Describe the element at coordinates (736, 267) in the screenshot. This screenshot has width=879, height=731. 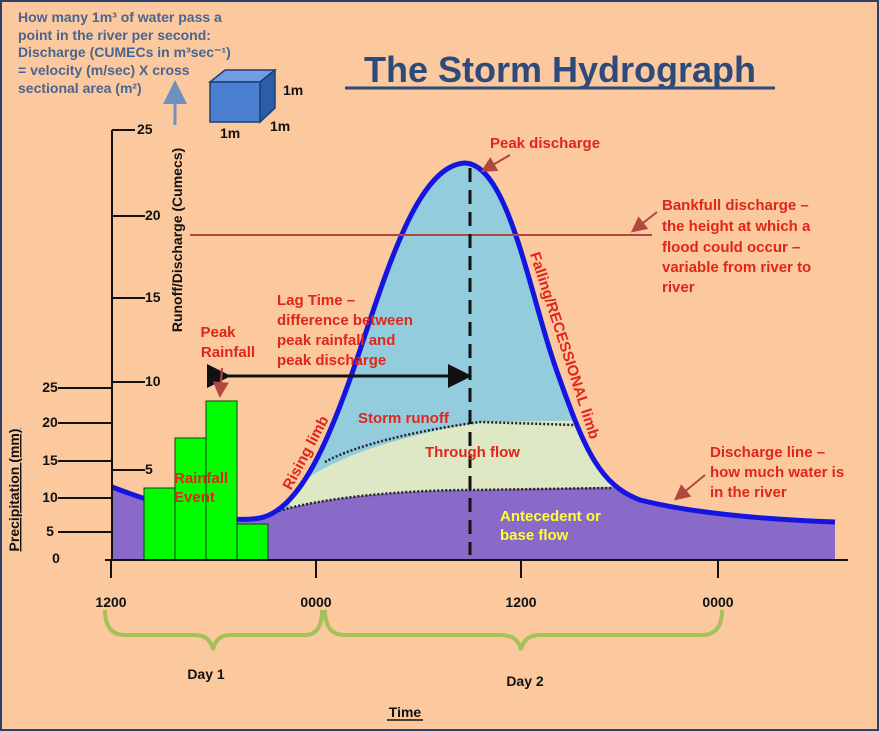
I see `label: variable from river to` at that location.